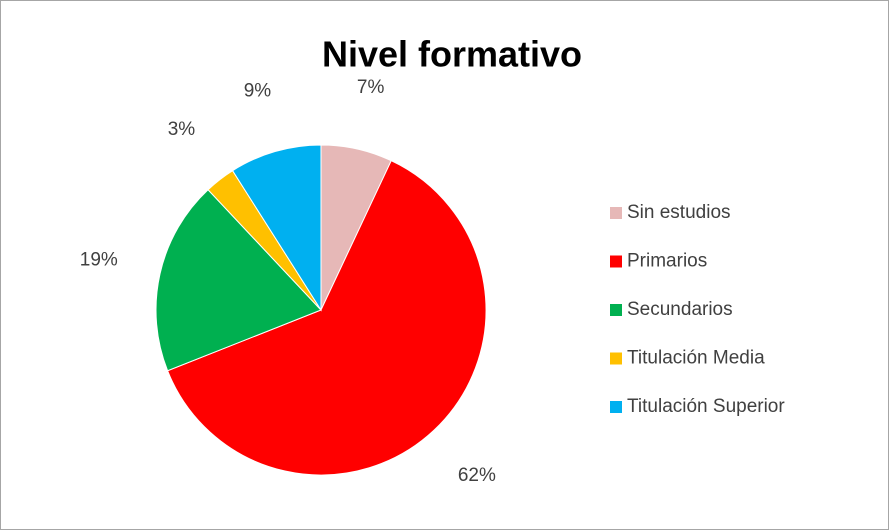 The image size is (889, 530). I want to click on data-label: 3%, so click(182, 129).